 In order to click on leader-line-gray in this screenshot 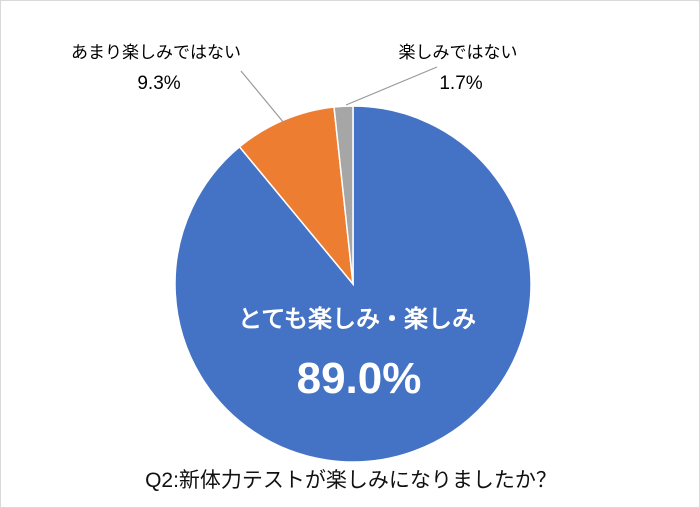, I will do `click(391, 86)`.